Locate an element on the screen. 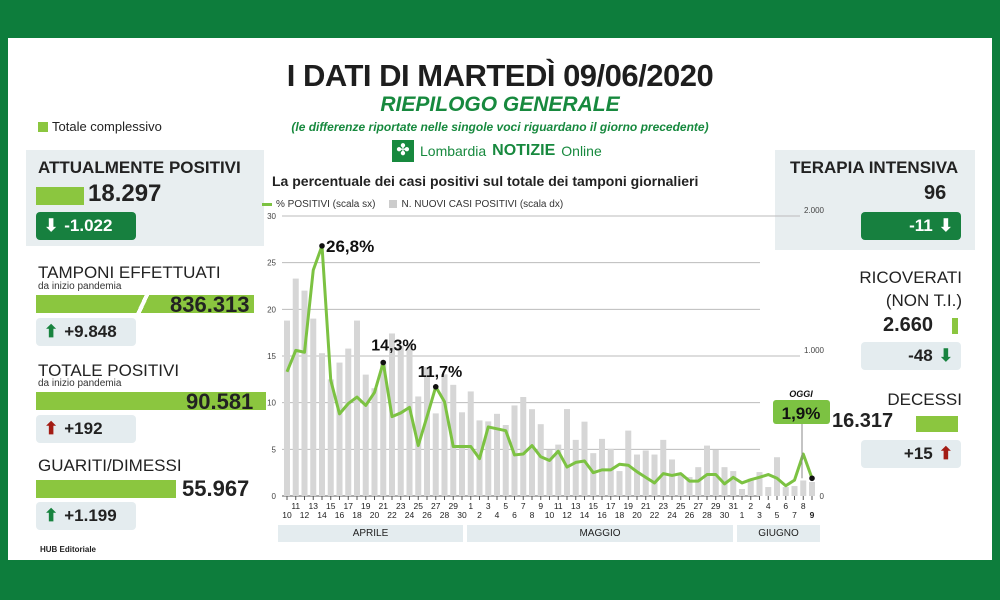 Image resolution: width=1000 pixels, height=600 pixels. ricoverati-delta: -48 ⬇ is located at coordinates (911, 356).